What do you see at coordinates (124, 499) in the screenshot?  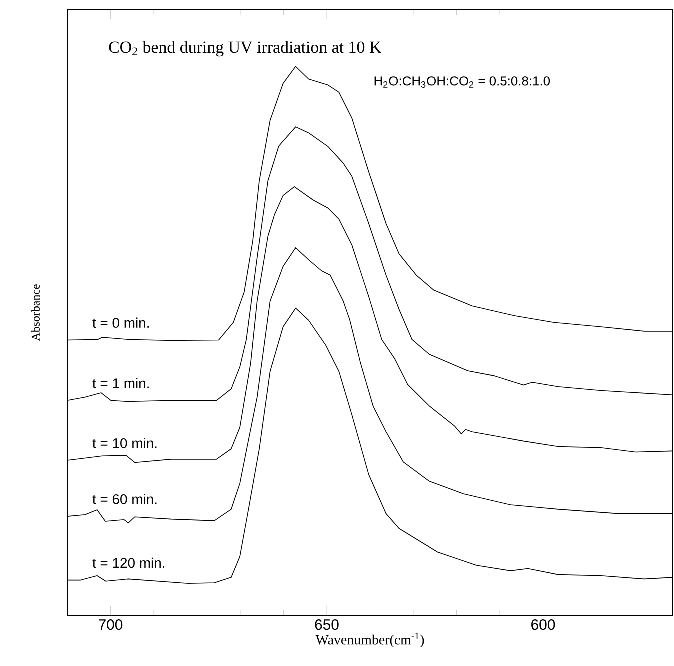 I see `series-label: t = 60 min.` at bounding box center [124, 499].